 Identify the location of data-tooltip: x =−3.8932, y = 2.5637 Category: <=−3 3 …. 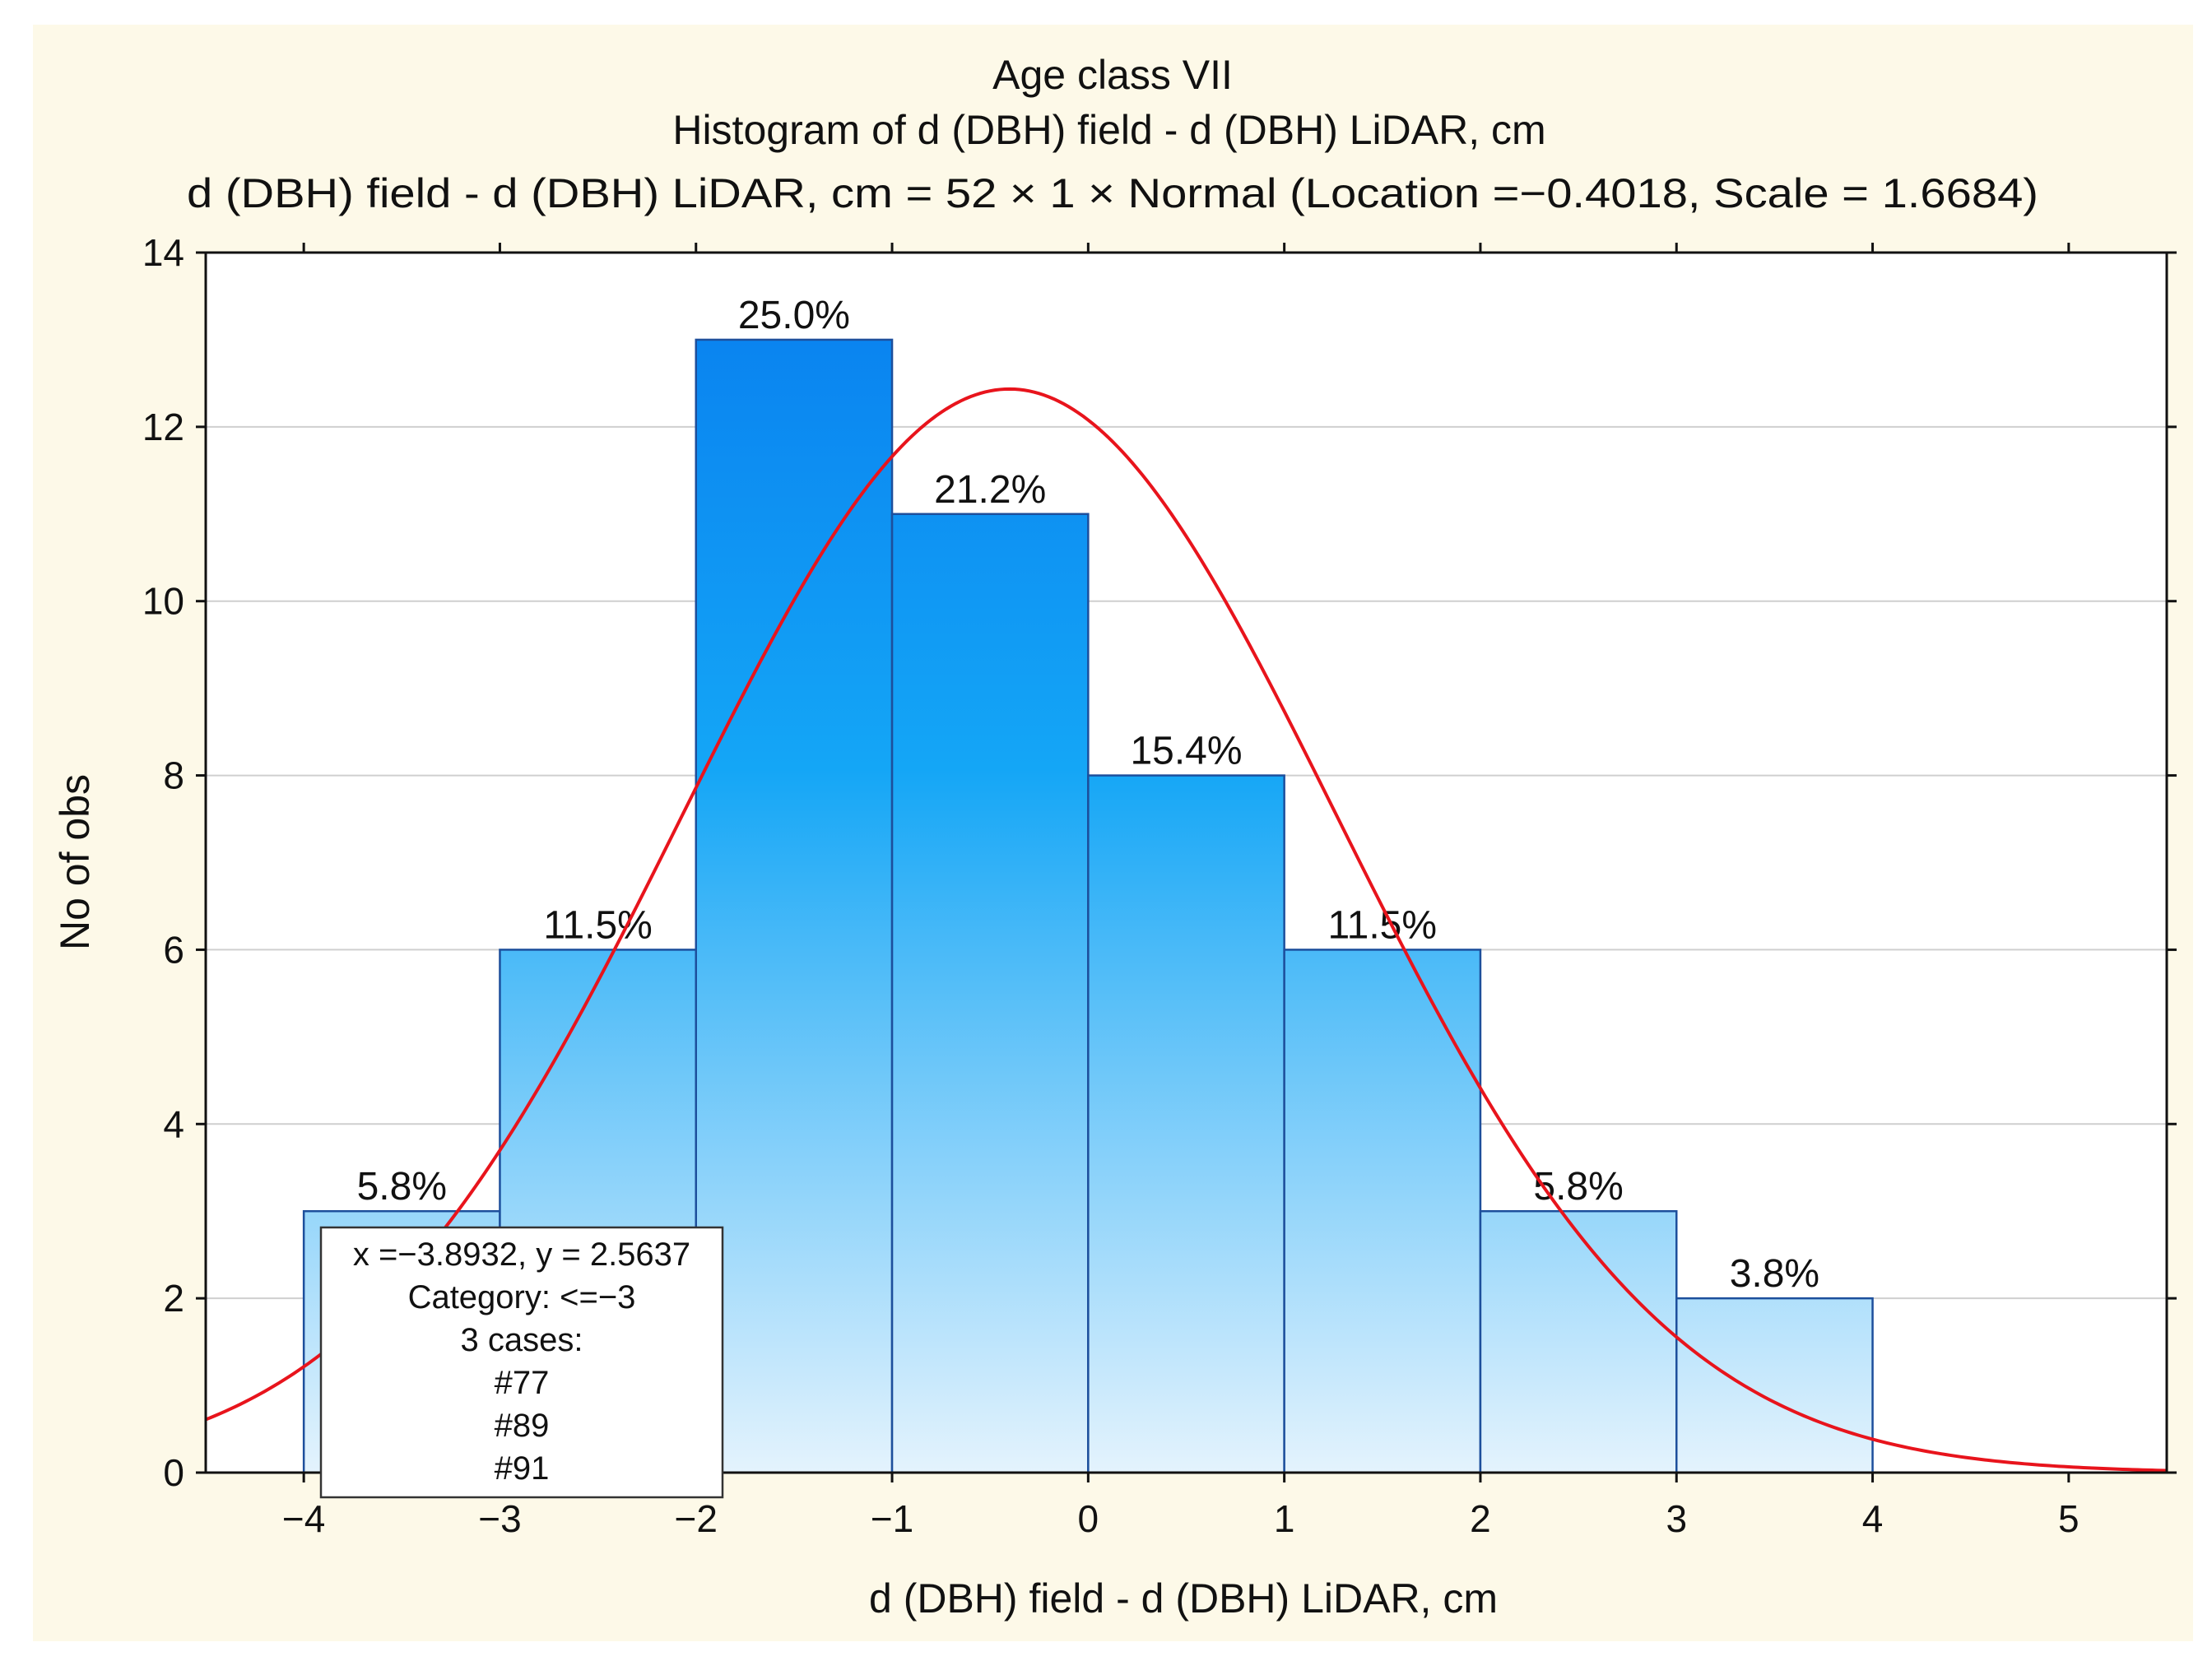
(521, 1362).